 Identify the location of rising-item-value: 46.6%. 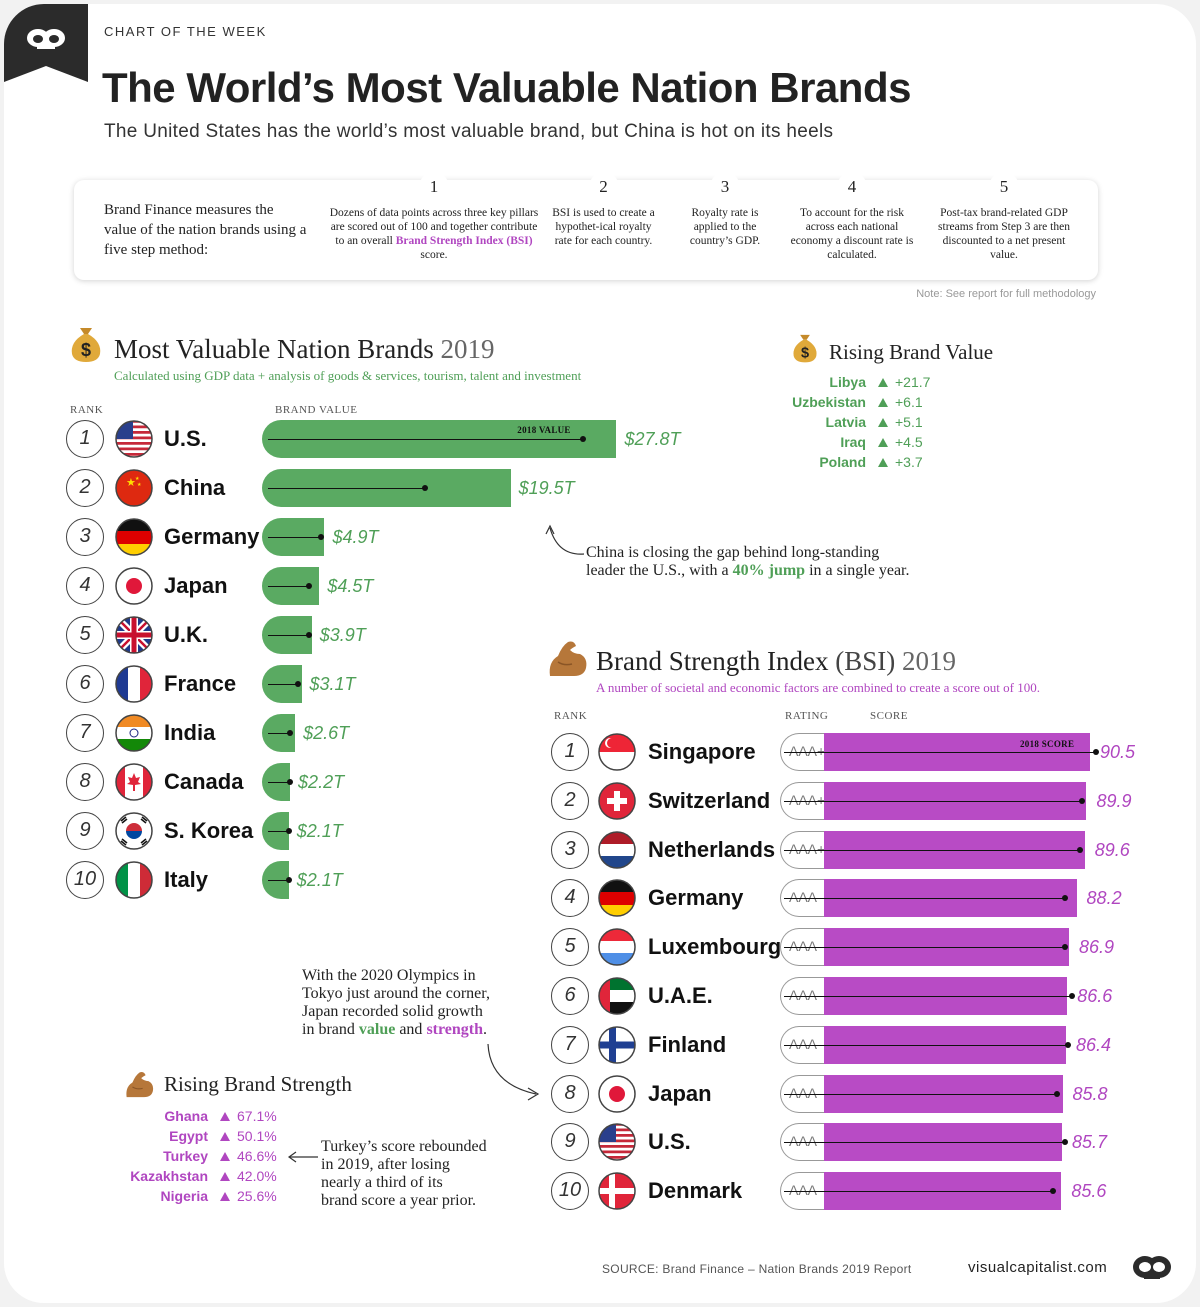
(257, 1156).